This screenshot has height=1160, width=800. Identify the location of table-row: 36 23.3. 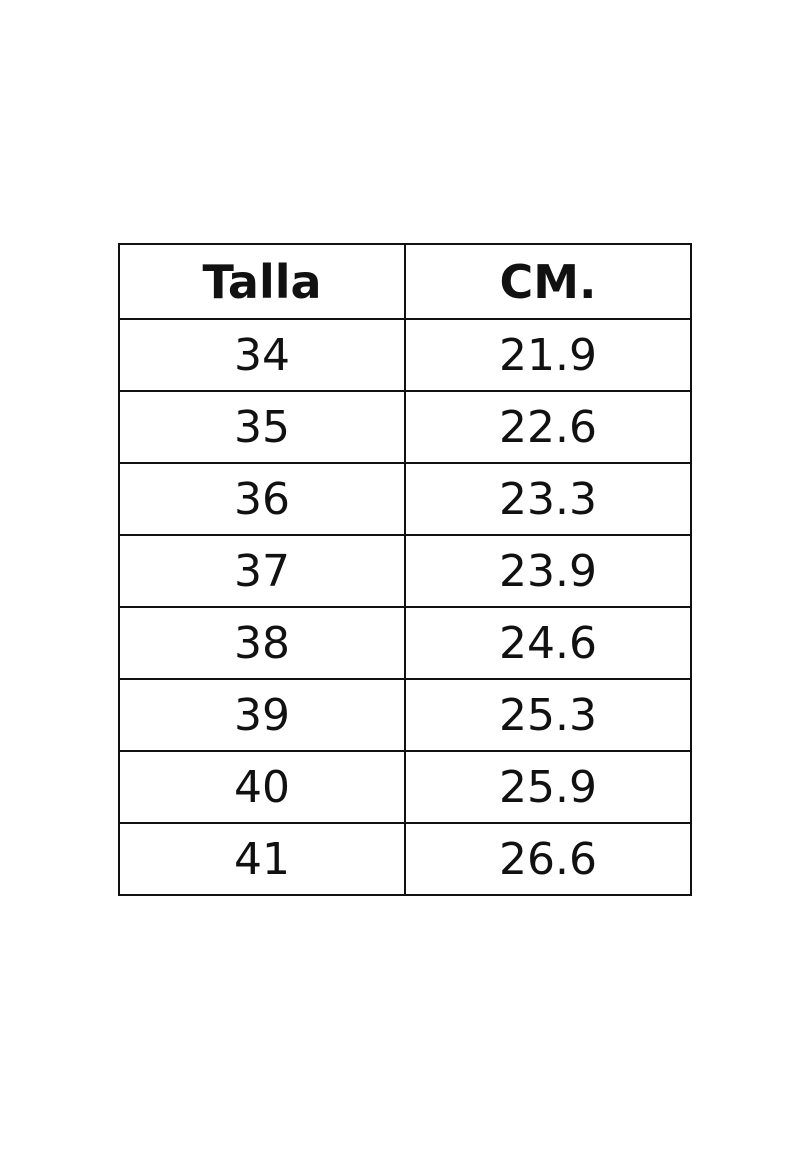
(405, 499).